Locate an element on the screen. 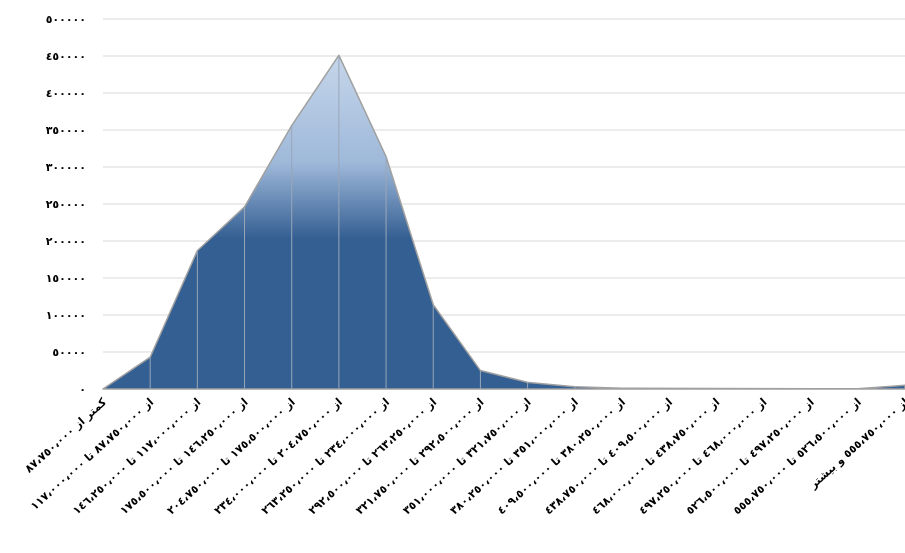 This screenshot has height=553, width=905. y-tick-label: ٢٠٠٠٠٠ is located at coordinates (66, 241).